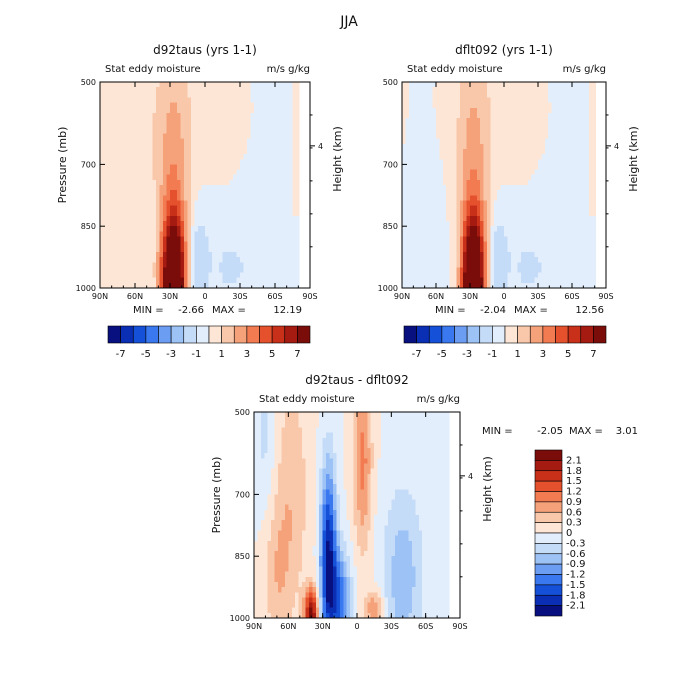 The height and width of the screenshot is (700, 700). I want to click on y-tick-label: 700, so click(88, 164).